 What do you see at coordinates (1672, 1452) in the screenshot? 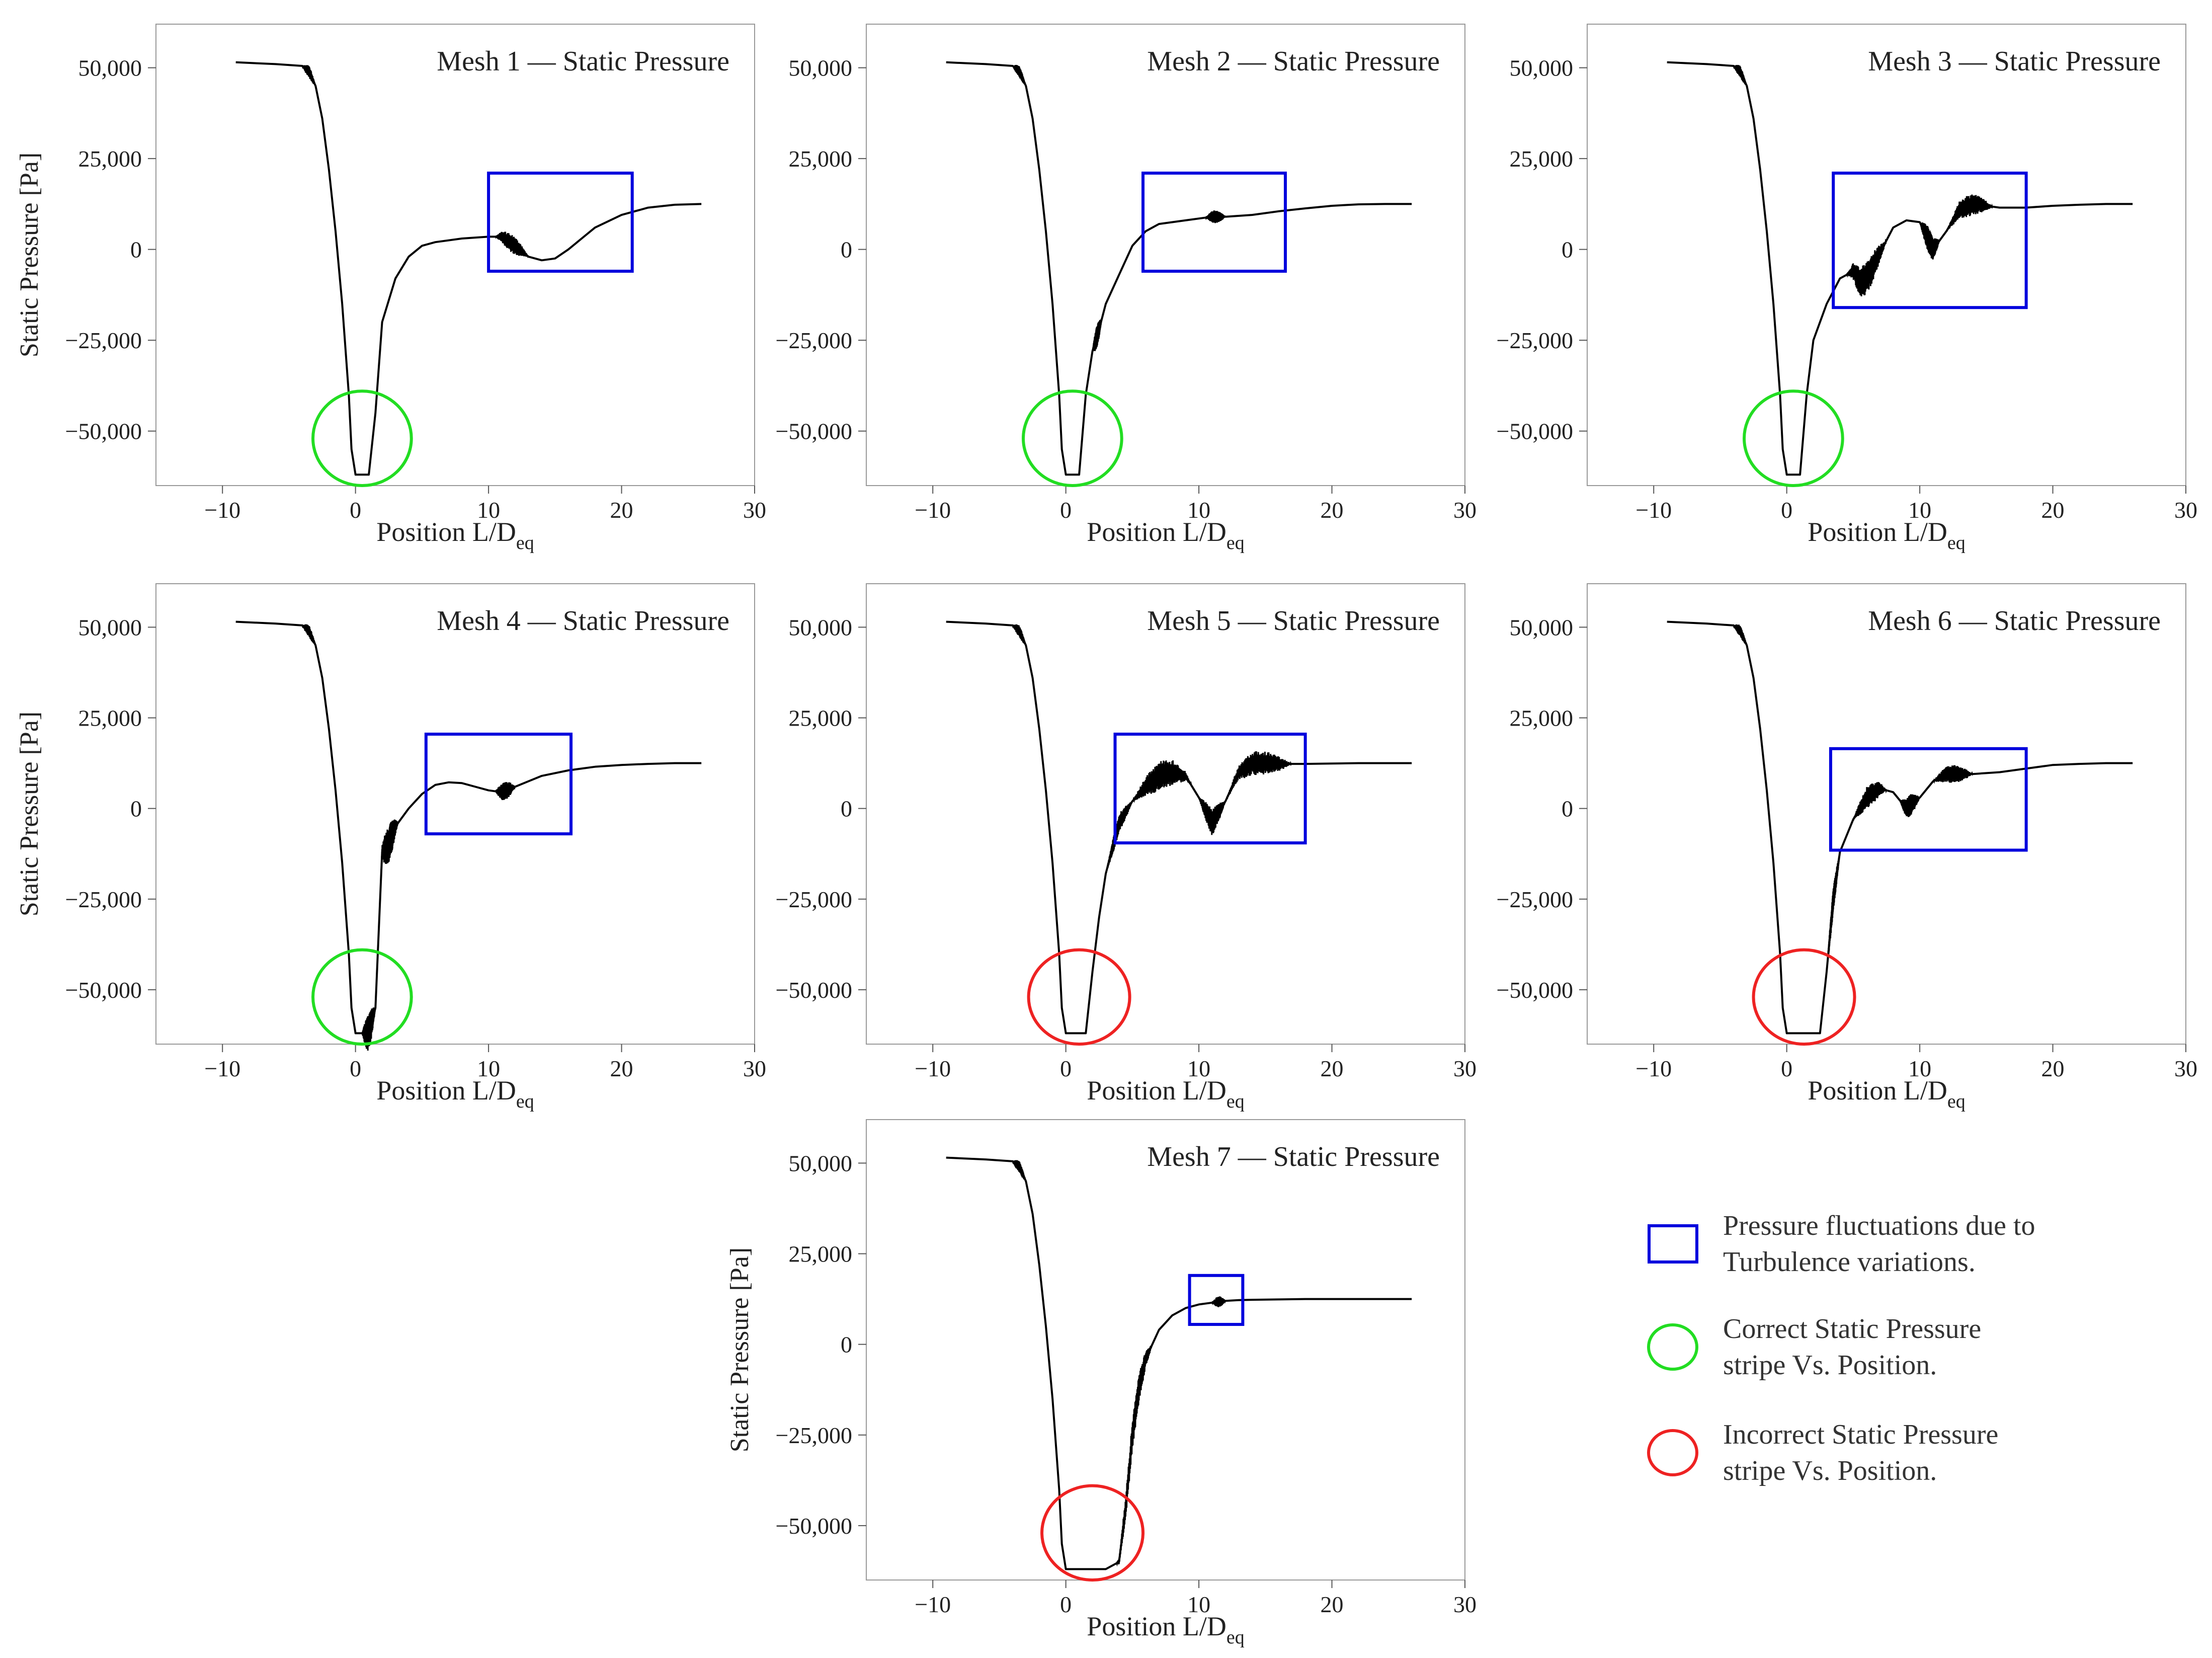
I see `red-circle-icon` at bounding box center [1672, 1452].